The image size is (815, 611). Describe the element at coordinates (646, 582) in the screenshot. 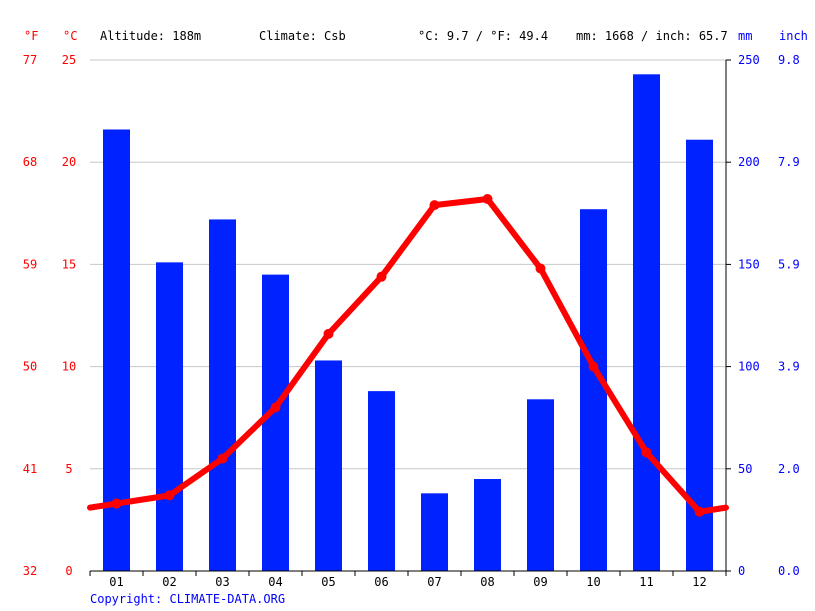

I see `month-label: 11` at that location.